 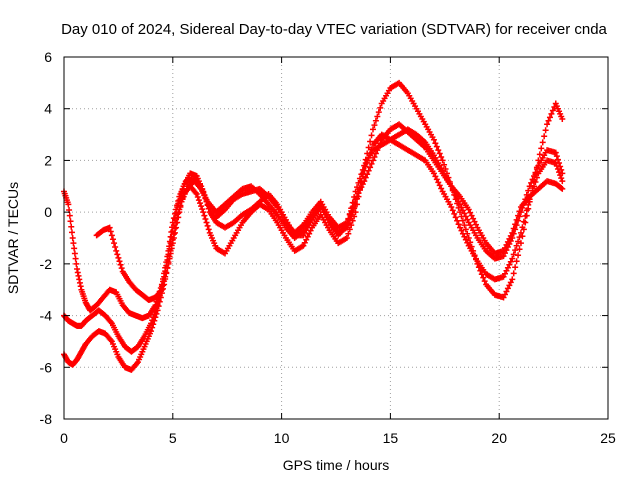 What do you see at coordinates (46, 419) in the screenshot?
I see `y-tick-label: -8` at bounding box center [46, 419].